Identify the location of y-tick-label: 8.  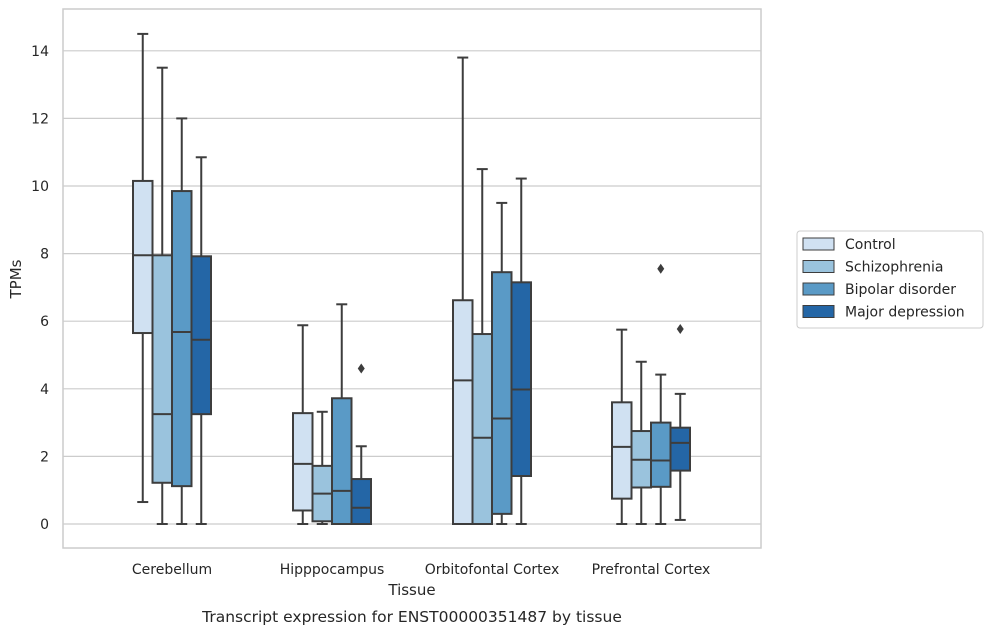
(44, 255).